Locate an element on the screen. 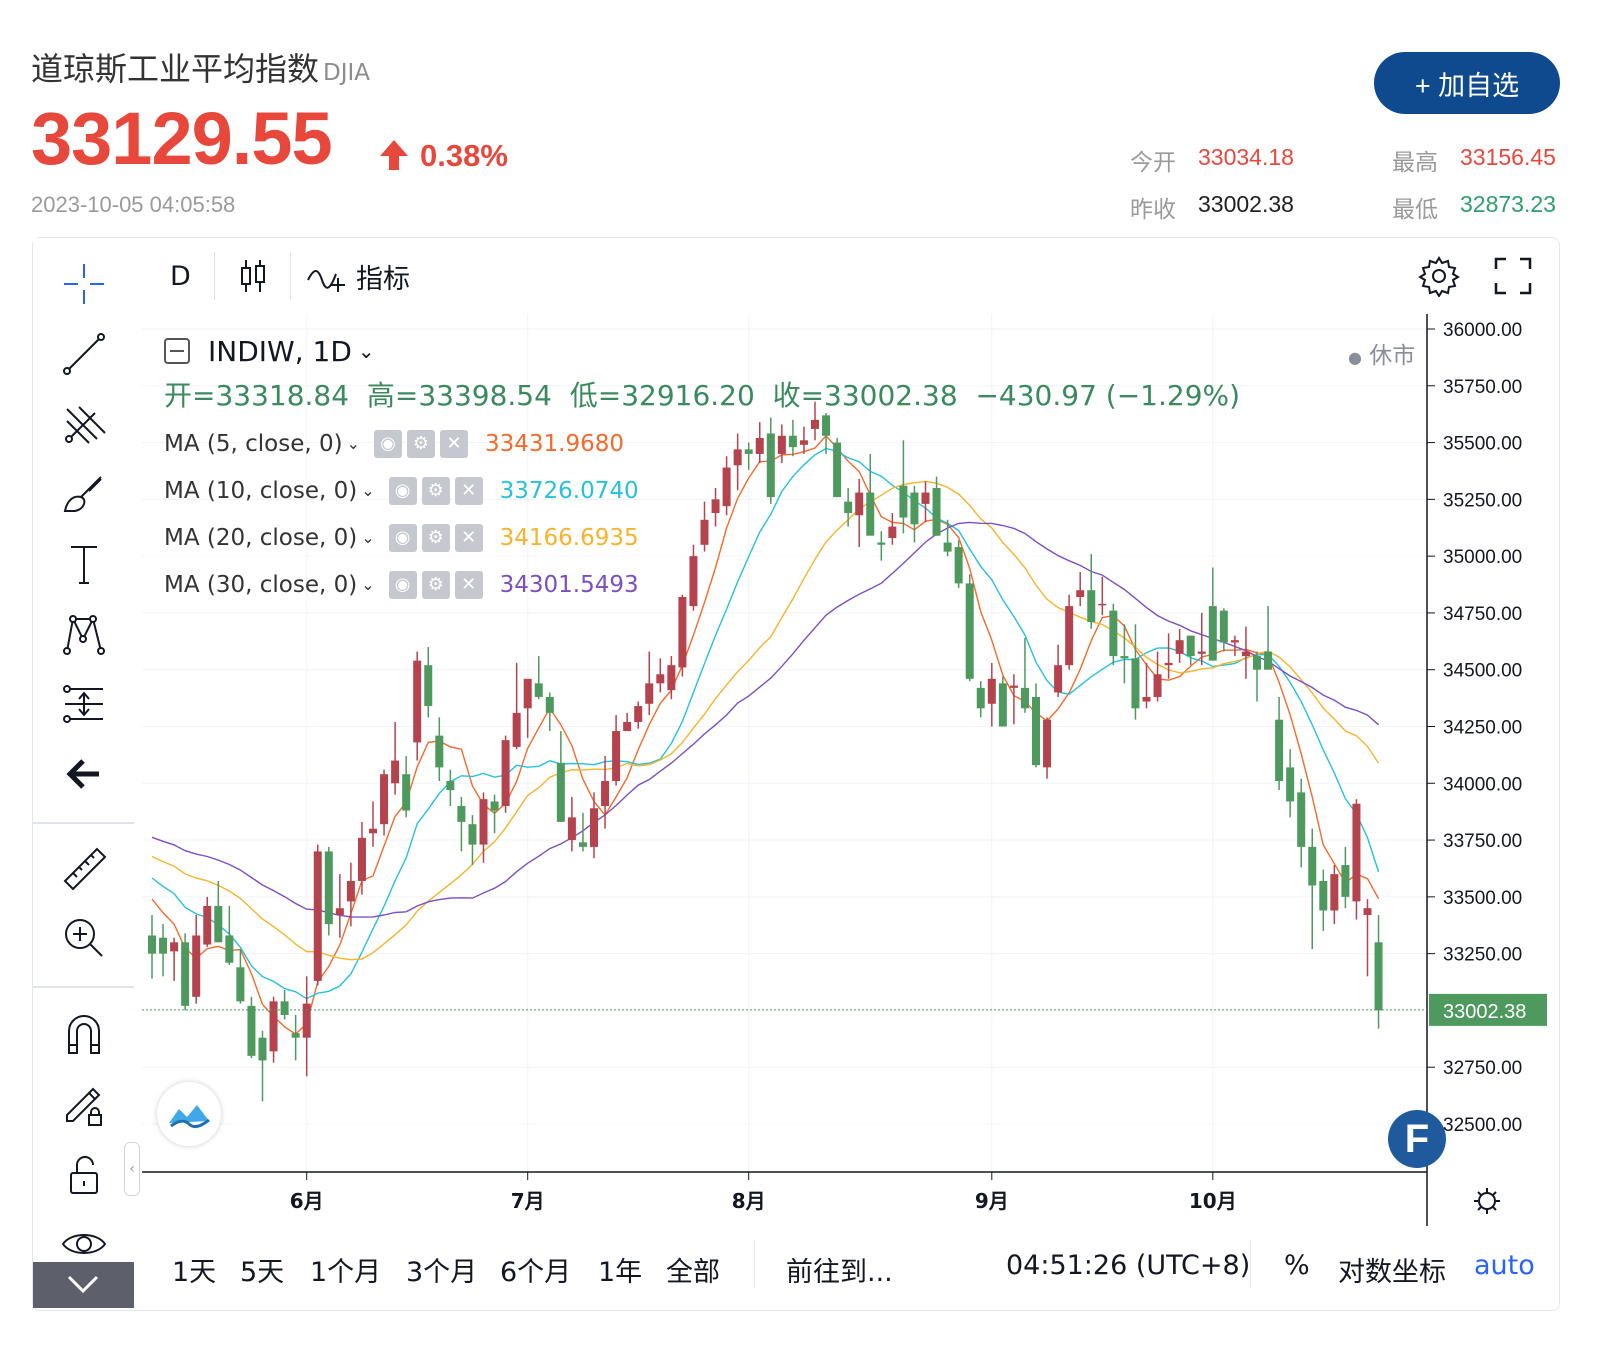 The height and width of the screenshot is (1365, 1613). time-axis: 6月 7月 8月 9月 10月 is located at coordinates (784, 1192).